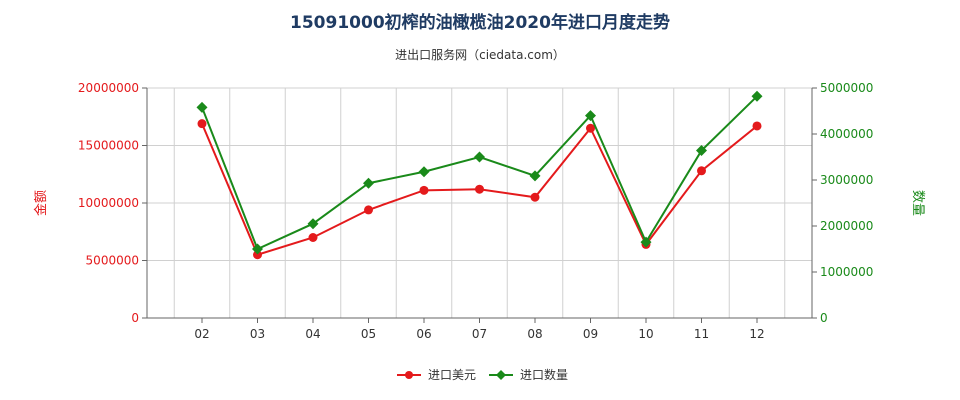 The image size is (960, 400). Describe the element at coordinates (824, 318) in the screenshot. I see `y-right-tick-label: 0` at that location.